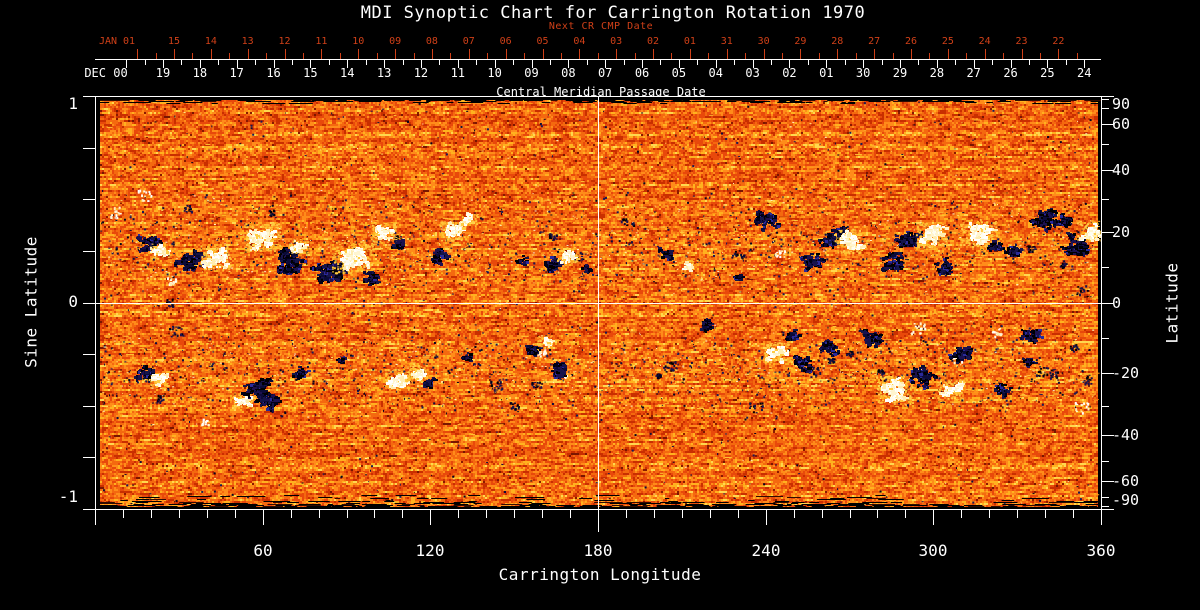 Image resolution: width=1200 pixels, height=610 pixels. I want to click on latitude-tick-label: -40, so click(1126, 435).